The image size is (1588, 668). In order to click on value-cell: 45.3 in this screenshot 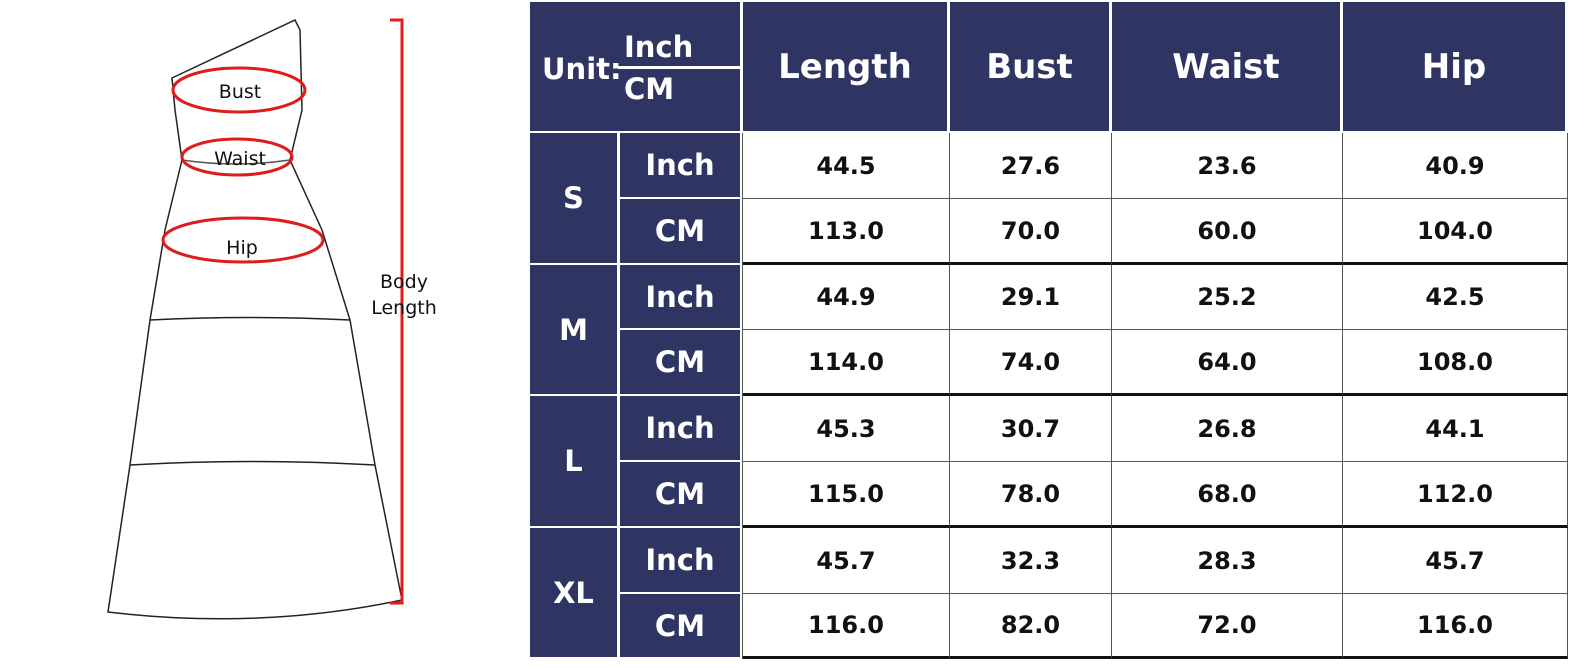, I will do `click(846, 429)`.